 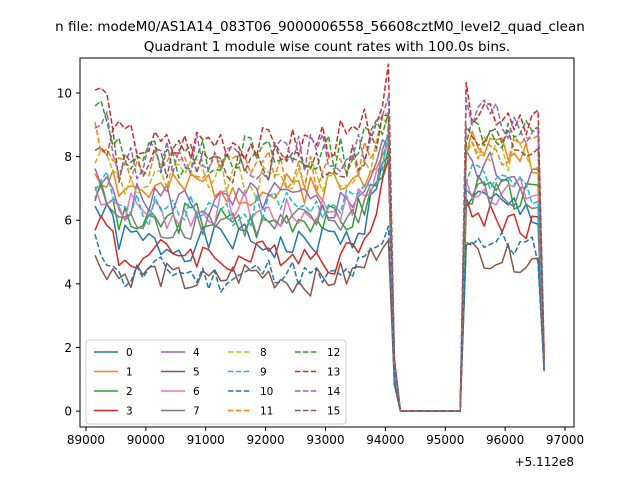 I want to click on legend-label-13: 13, so click(x=333, y=373).